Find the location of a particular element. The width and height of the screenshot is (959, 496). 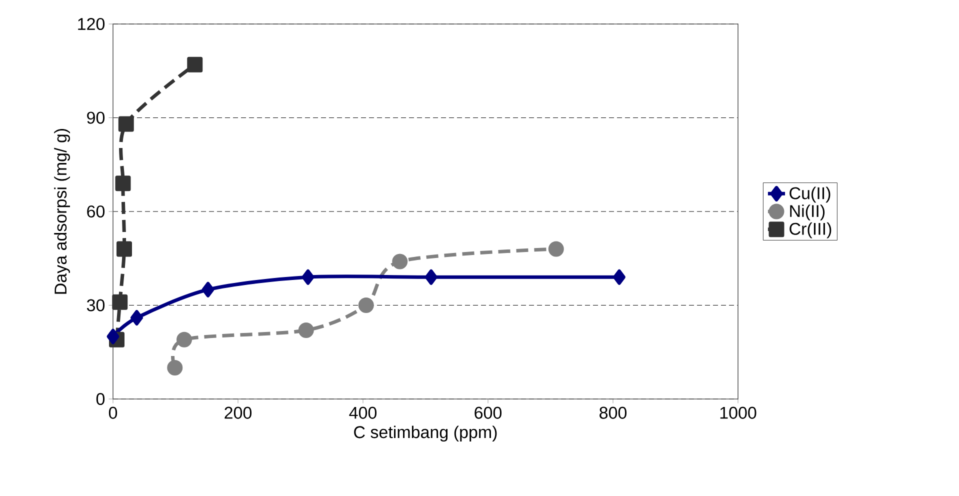

x-tick-label: 800 is located at coordinates (613, 412).